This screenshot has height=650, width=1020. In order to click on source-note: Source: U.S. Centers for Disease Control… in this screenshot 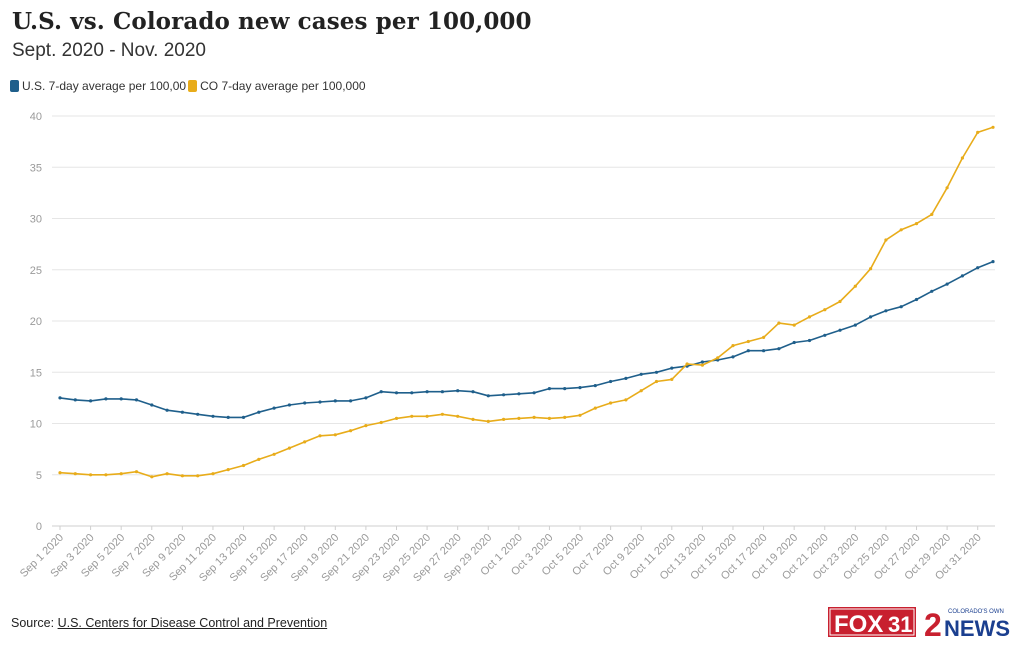, I will do `click(169, 623)`.